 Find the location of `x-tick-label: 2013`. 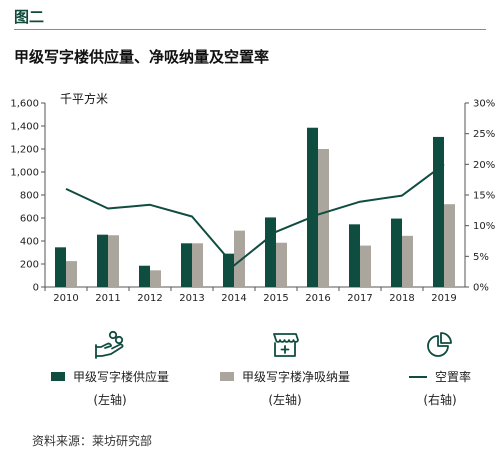

x-tick-label: 2013 is located at coordinates (191, 298).